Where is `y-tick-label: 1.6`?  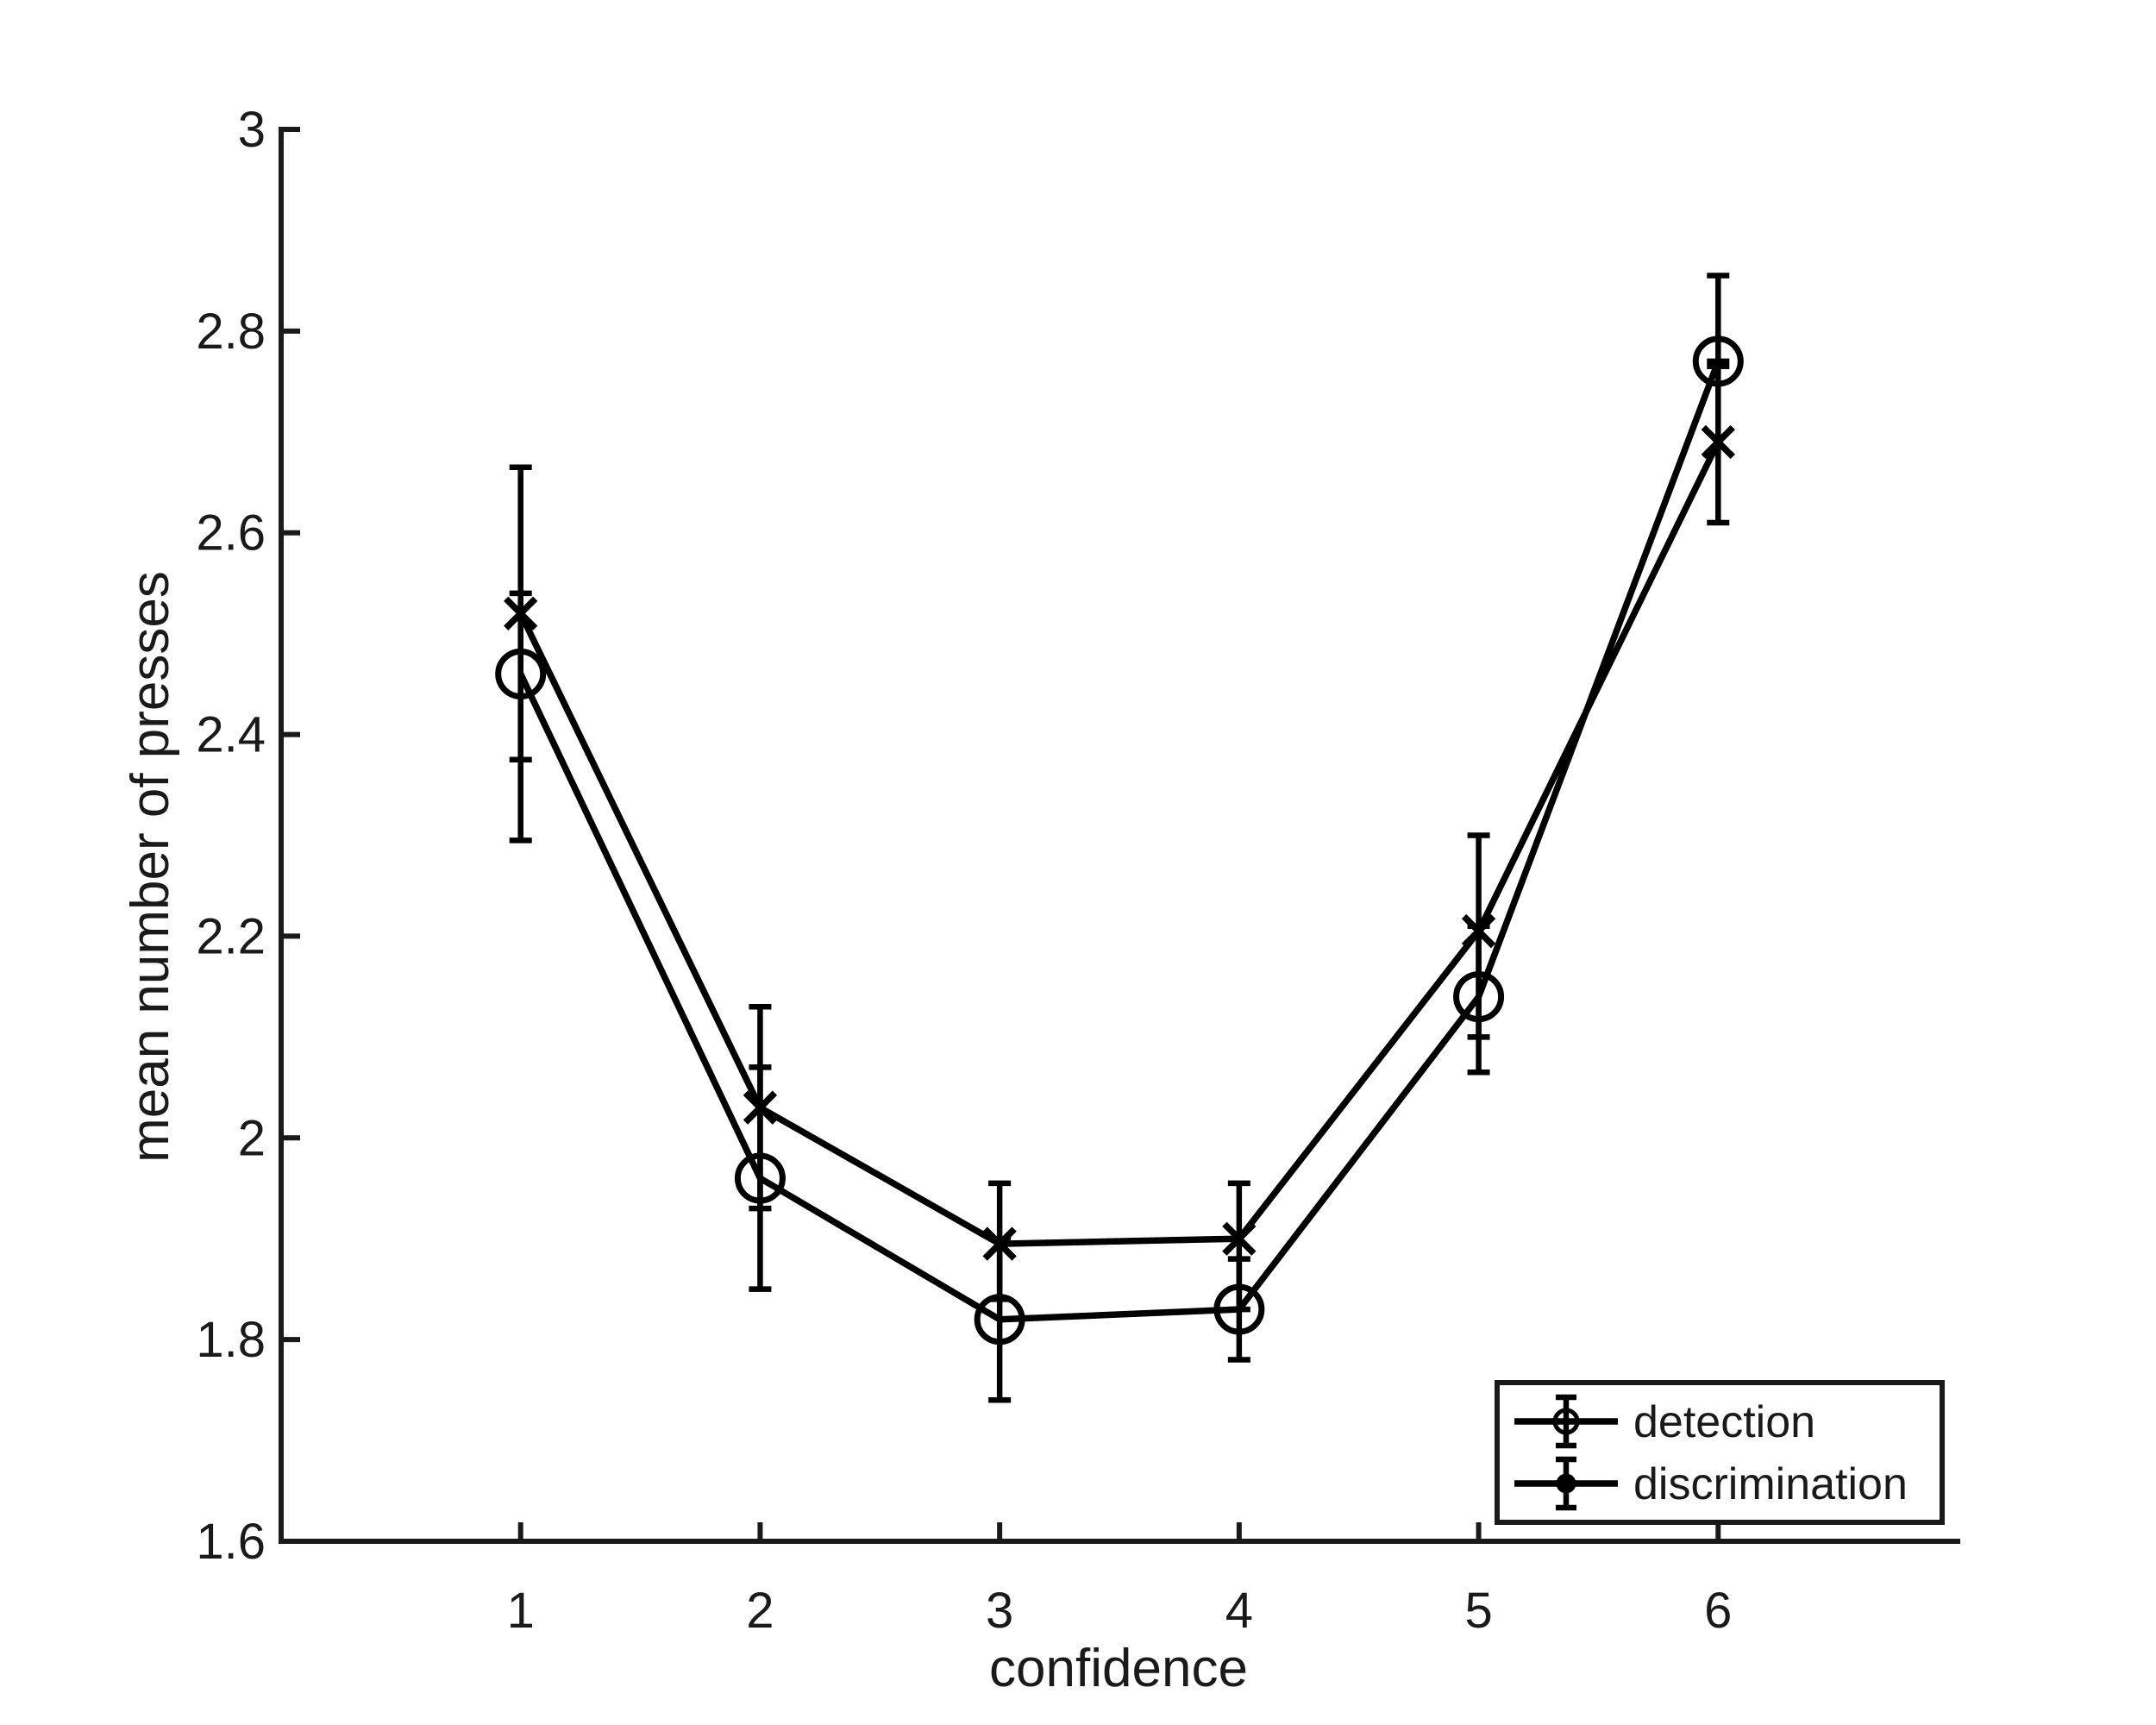
y-tick-label: 1.6 is located at coordinates (231, 1542).